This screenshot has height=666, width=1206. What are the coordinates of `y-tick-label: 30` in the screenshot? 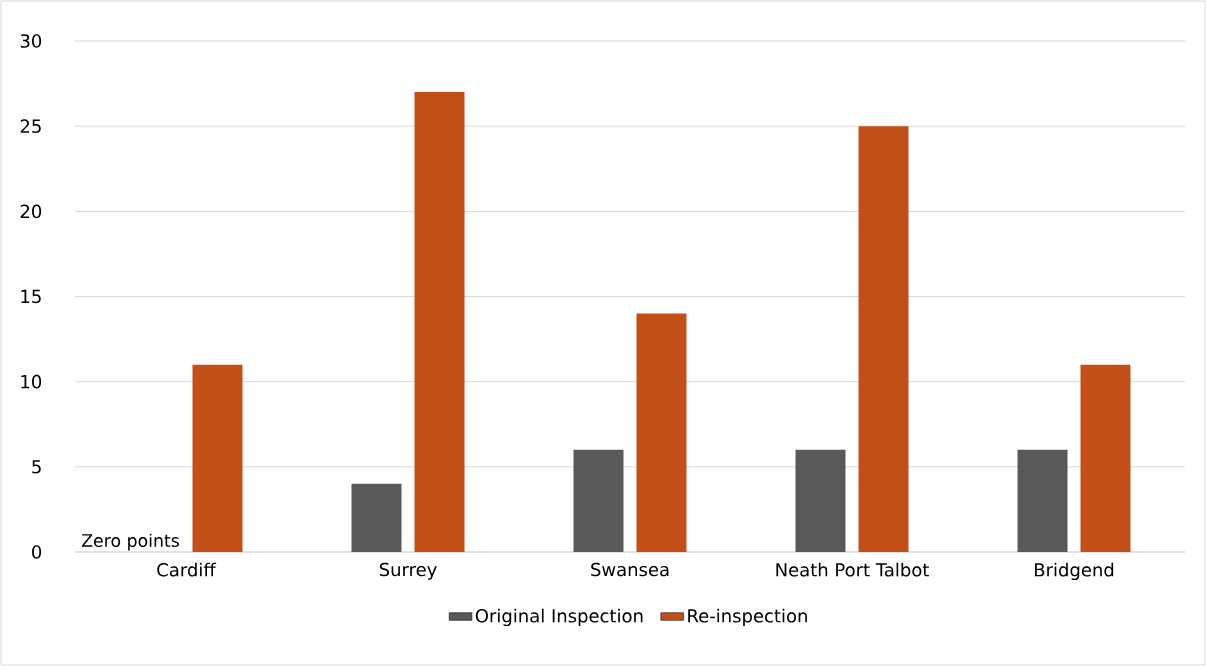 It's located at (31, 41).